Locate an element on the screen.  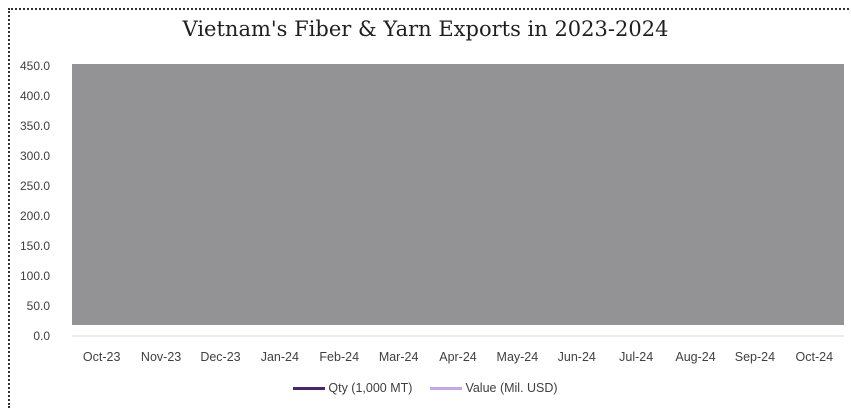
x-tick-label: Oct-23 is located at coordinates (102, 357).